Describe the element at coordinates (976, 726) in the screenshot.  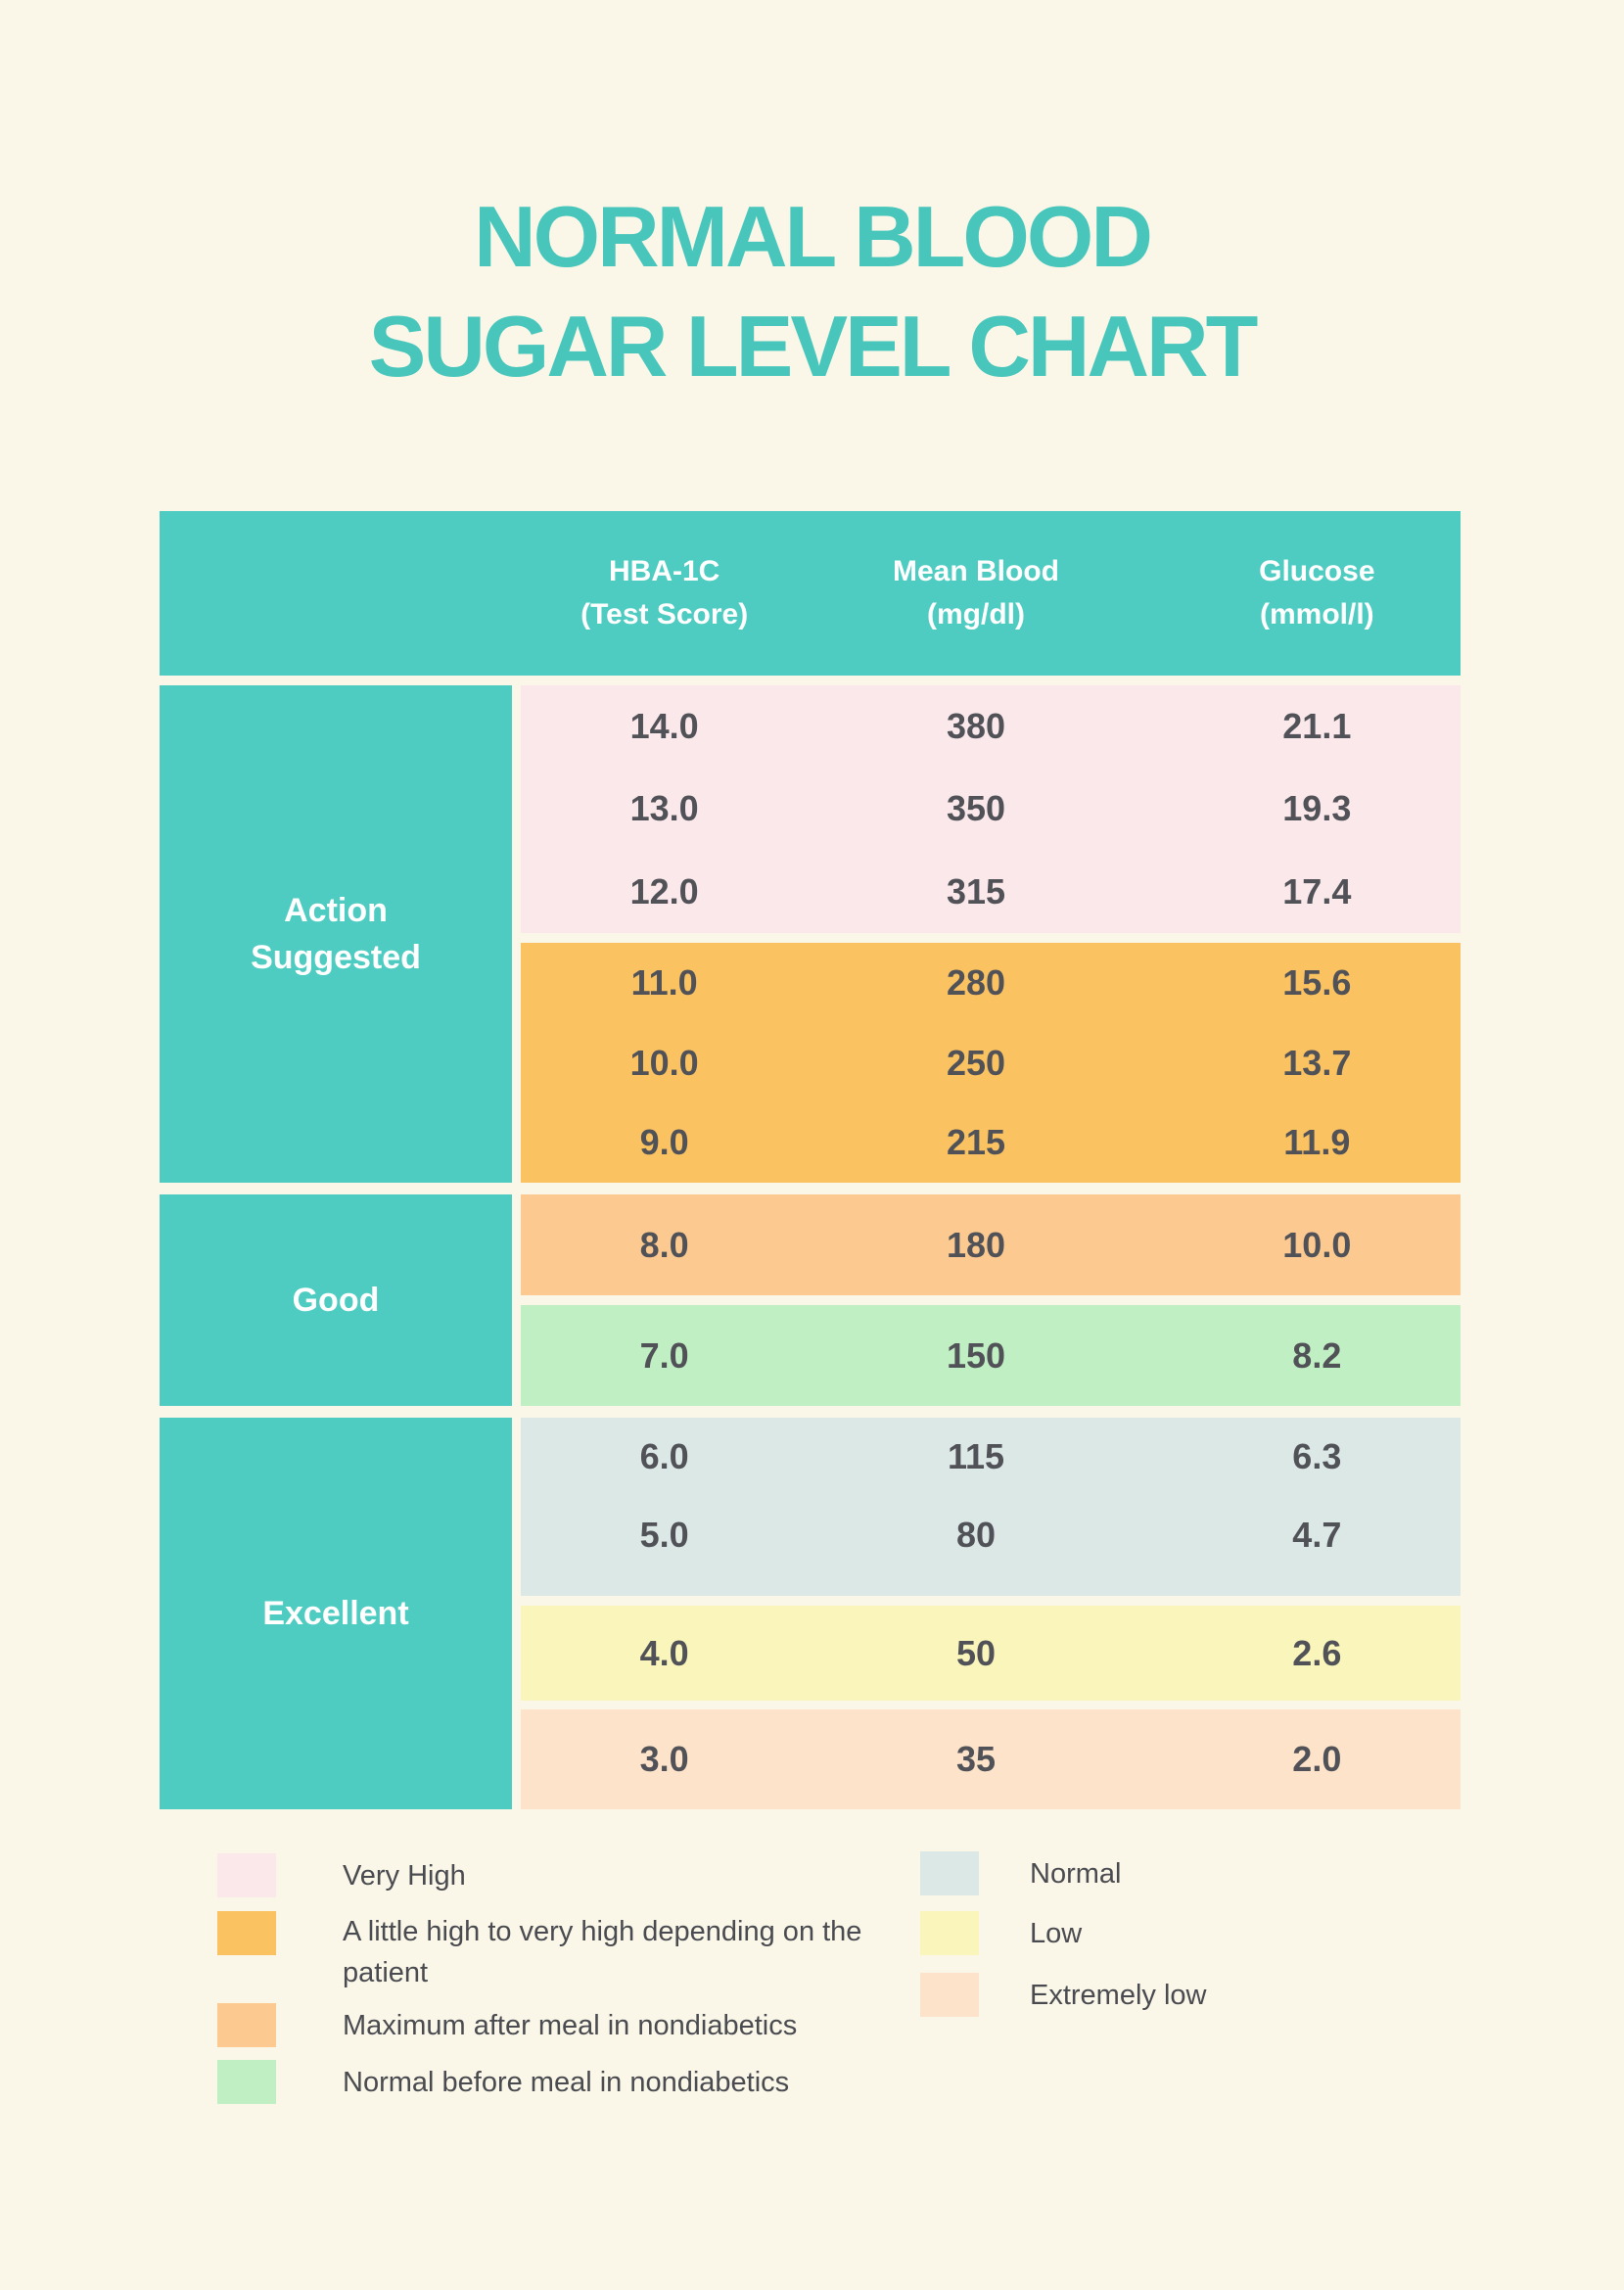
I see `table-cell: 380` at that location.